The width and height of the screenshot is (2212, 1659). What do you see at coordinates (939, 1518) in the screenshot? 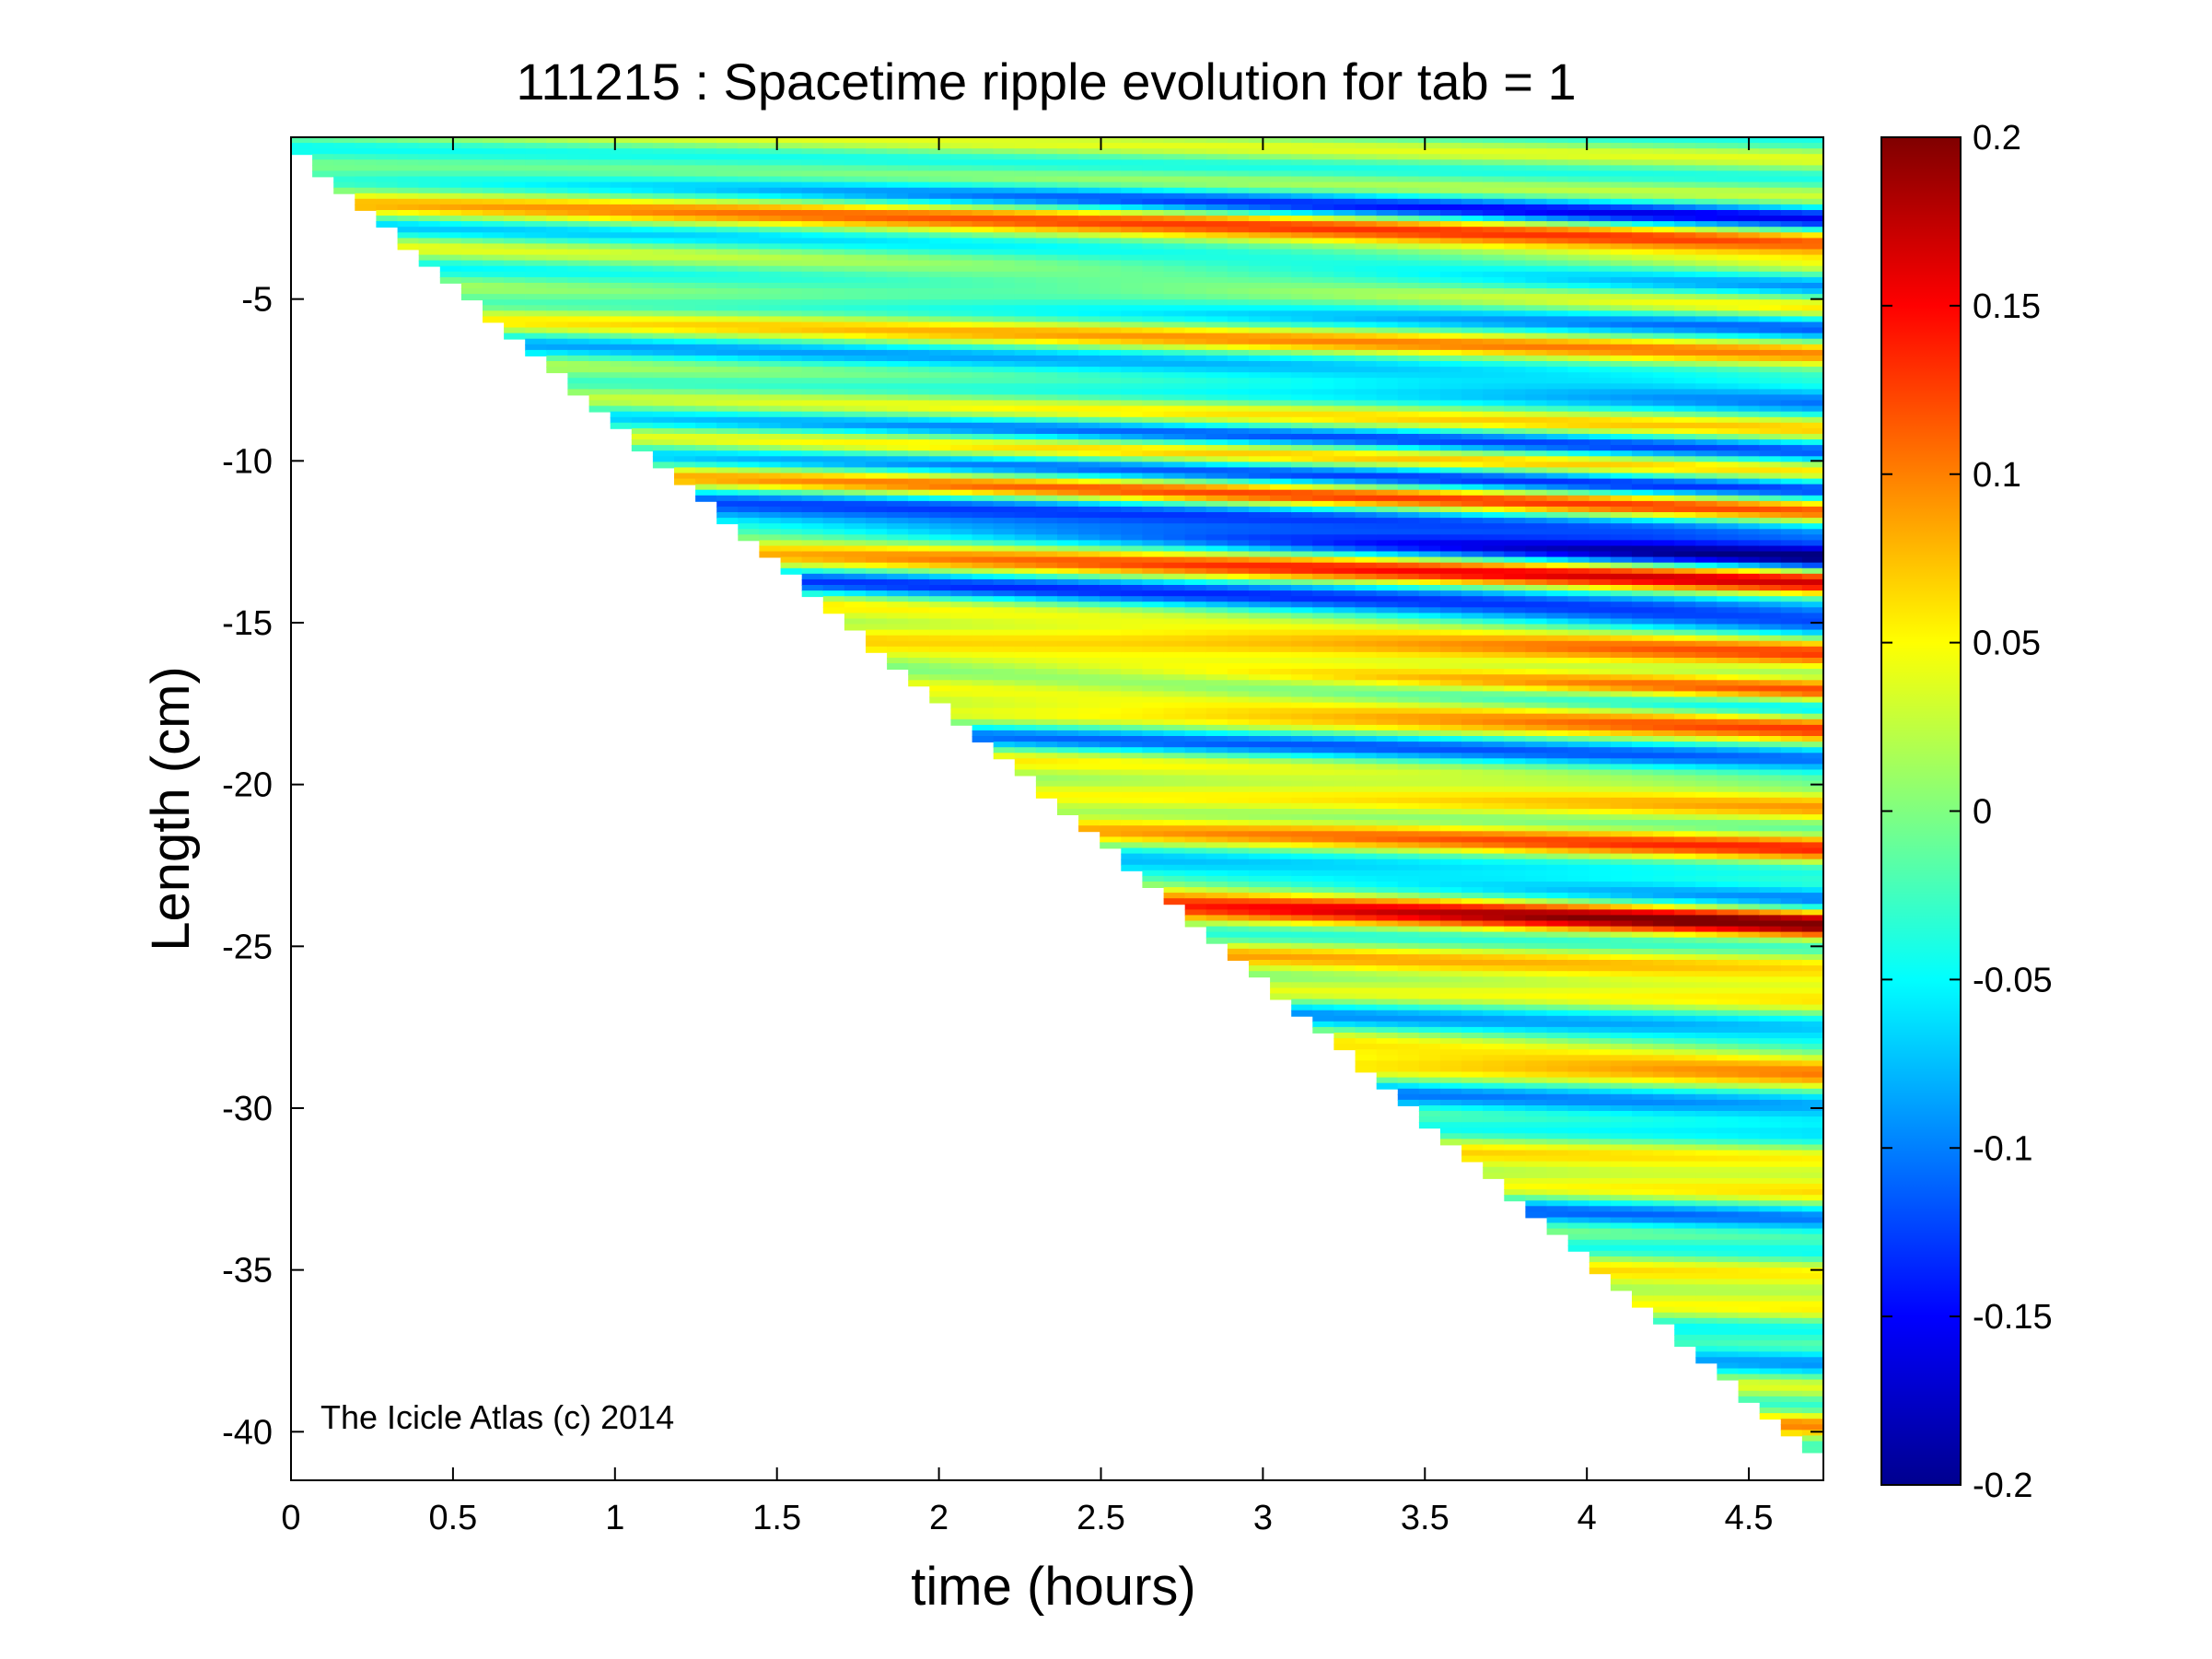
I see `x-tick-label: 2` at bounding box center [939, 1518].